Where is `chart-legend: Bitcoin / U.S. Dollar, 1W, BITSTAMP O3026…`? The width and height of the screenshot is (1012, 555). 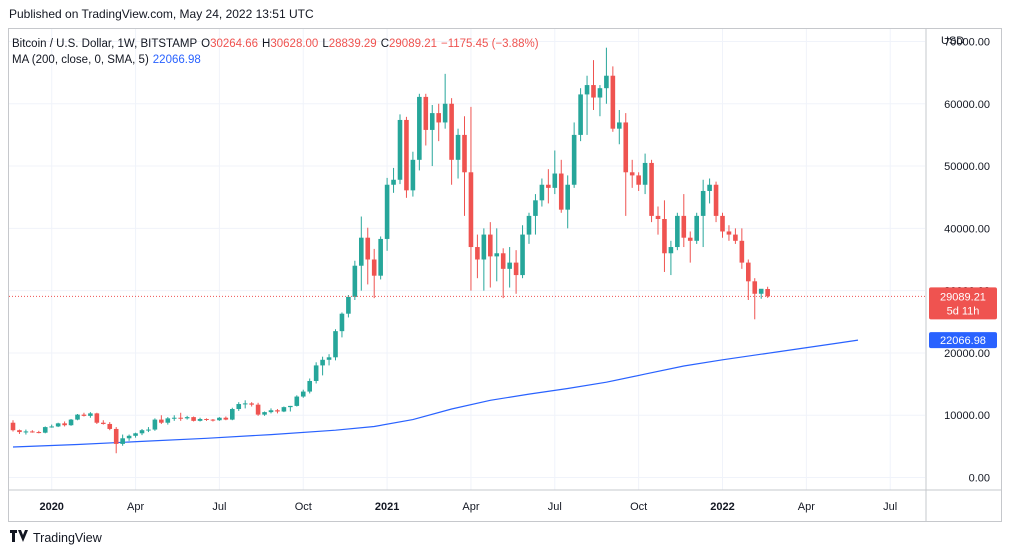
chart-legend: Bitcoin / U.S. Dollar, 1W, BITSTAMP O3026… is located at coordinates (275, 52).